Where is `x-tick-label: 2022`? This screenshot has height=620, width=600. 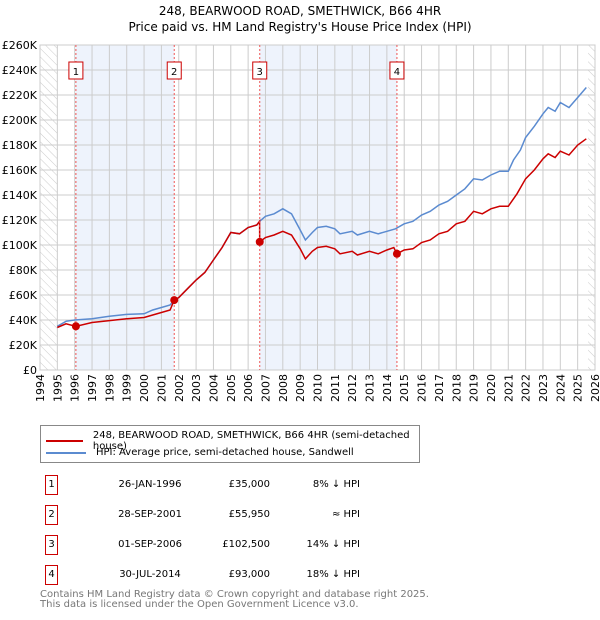
x-tick-label: 2022 is located at coordinates (526, 388).